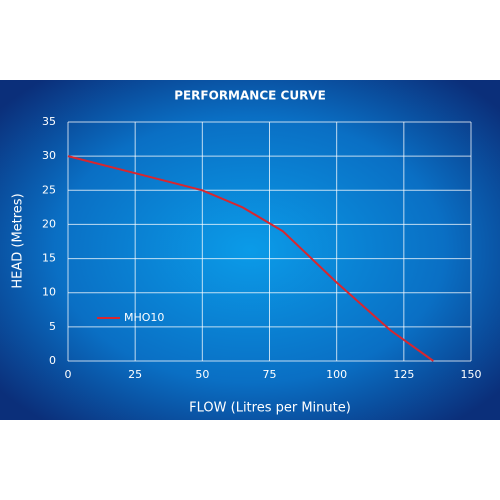  I want to click on y-axis-label: HEAD (Metres), so click(18, 240).